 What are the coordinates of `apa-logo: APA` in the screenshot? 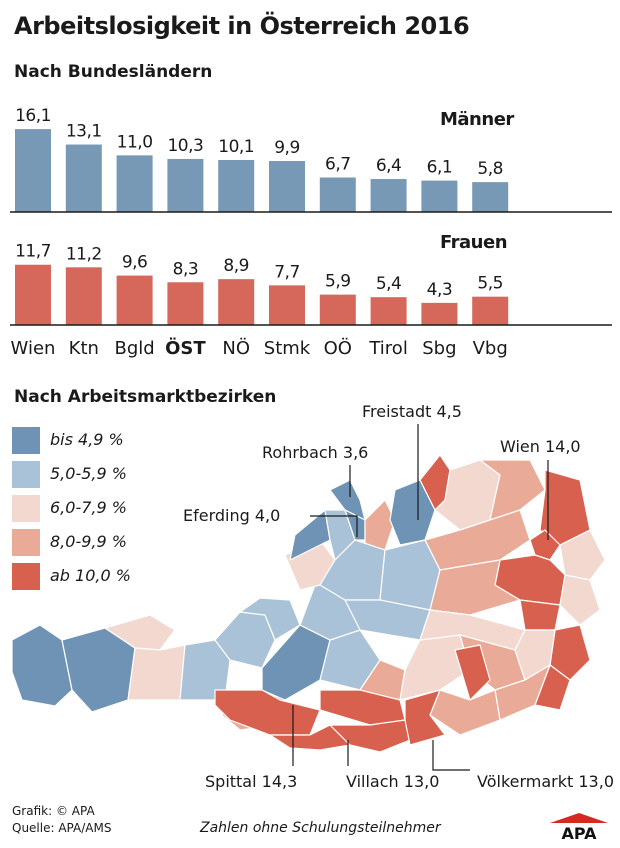 It's located at (579, 827).